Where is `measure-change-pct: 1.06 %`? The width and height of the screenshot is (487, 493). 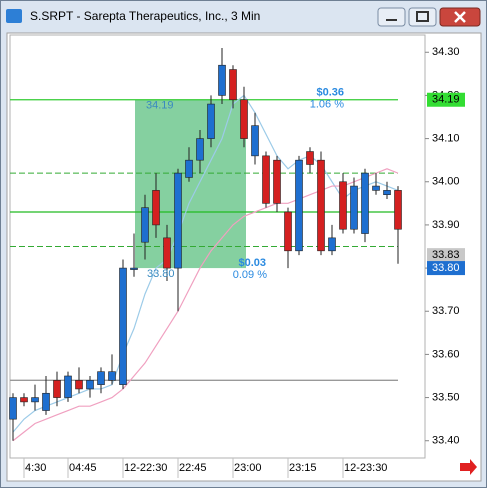
measure-change-pct: 1.06 % is located at coordinates (327, 105).